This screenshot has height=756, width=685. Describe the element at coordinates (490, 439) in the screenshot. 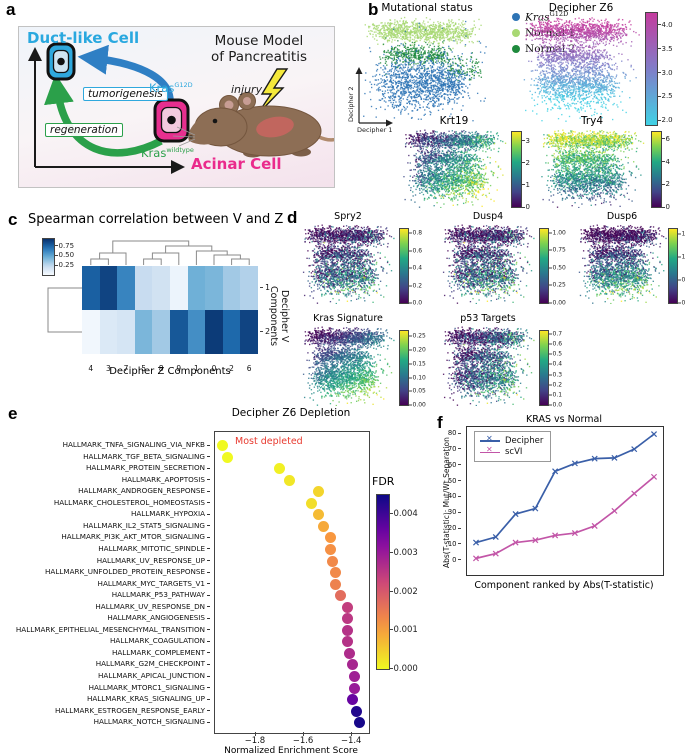

I see `decipher-line-sample: ✕` at that location.